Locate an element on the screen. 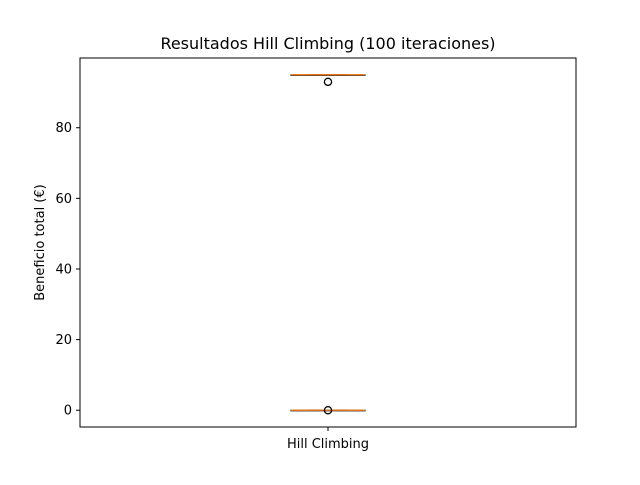 Image resolution: width=640 pixels, height=485 pixels. y-tick-label: 0 is located at coordinates (68, 411).